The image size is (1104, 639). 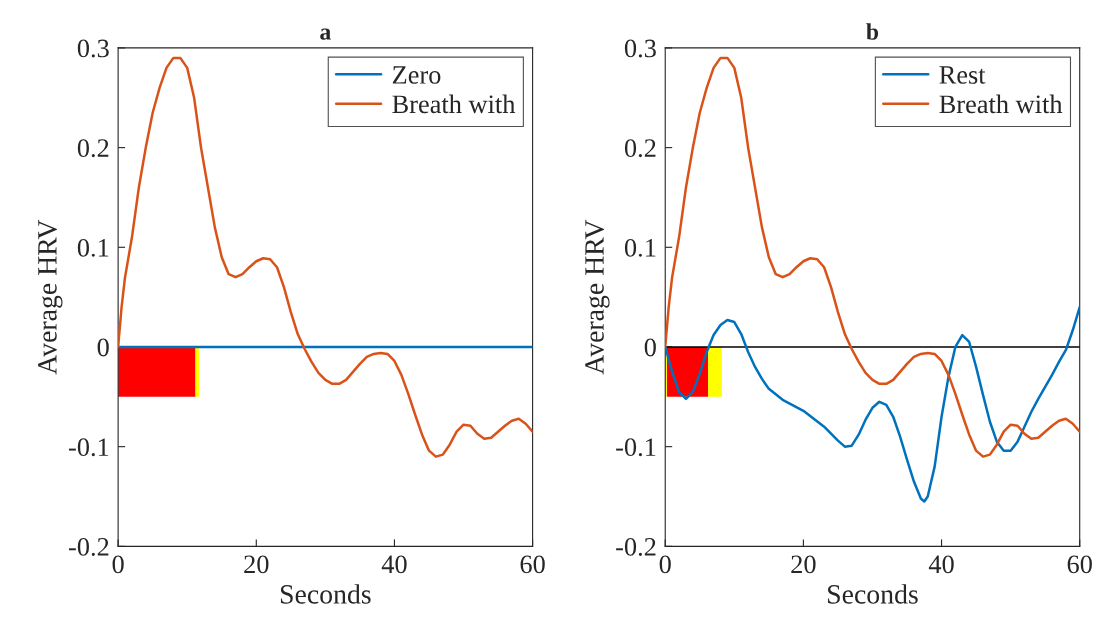 I want to click on legend-label: Rest, so click(x=962, y=75).